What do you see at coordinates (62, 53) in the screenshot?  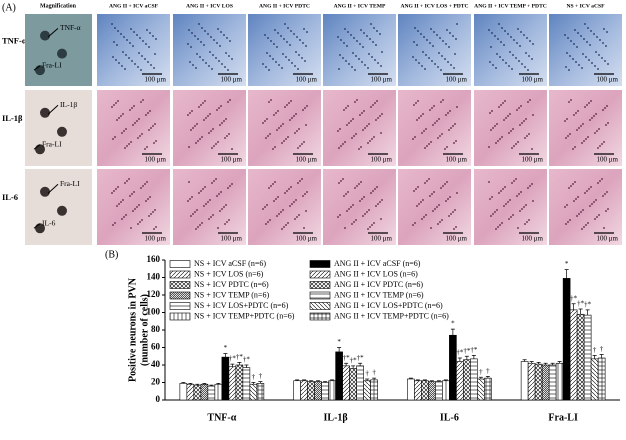 I see `cell` at bounding box center [62, 53].